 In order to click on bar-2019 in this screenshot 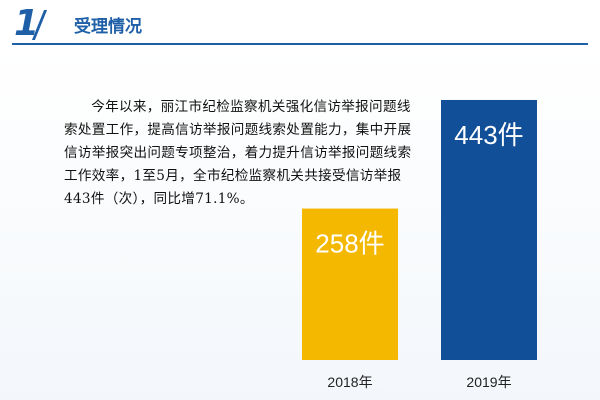, I will do `click(489, 229)`.